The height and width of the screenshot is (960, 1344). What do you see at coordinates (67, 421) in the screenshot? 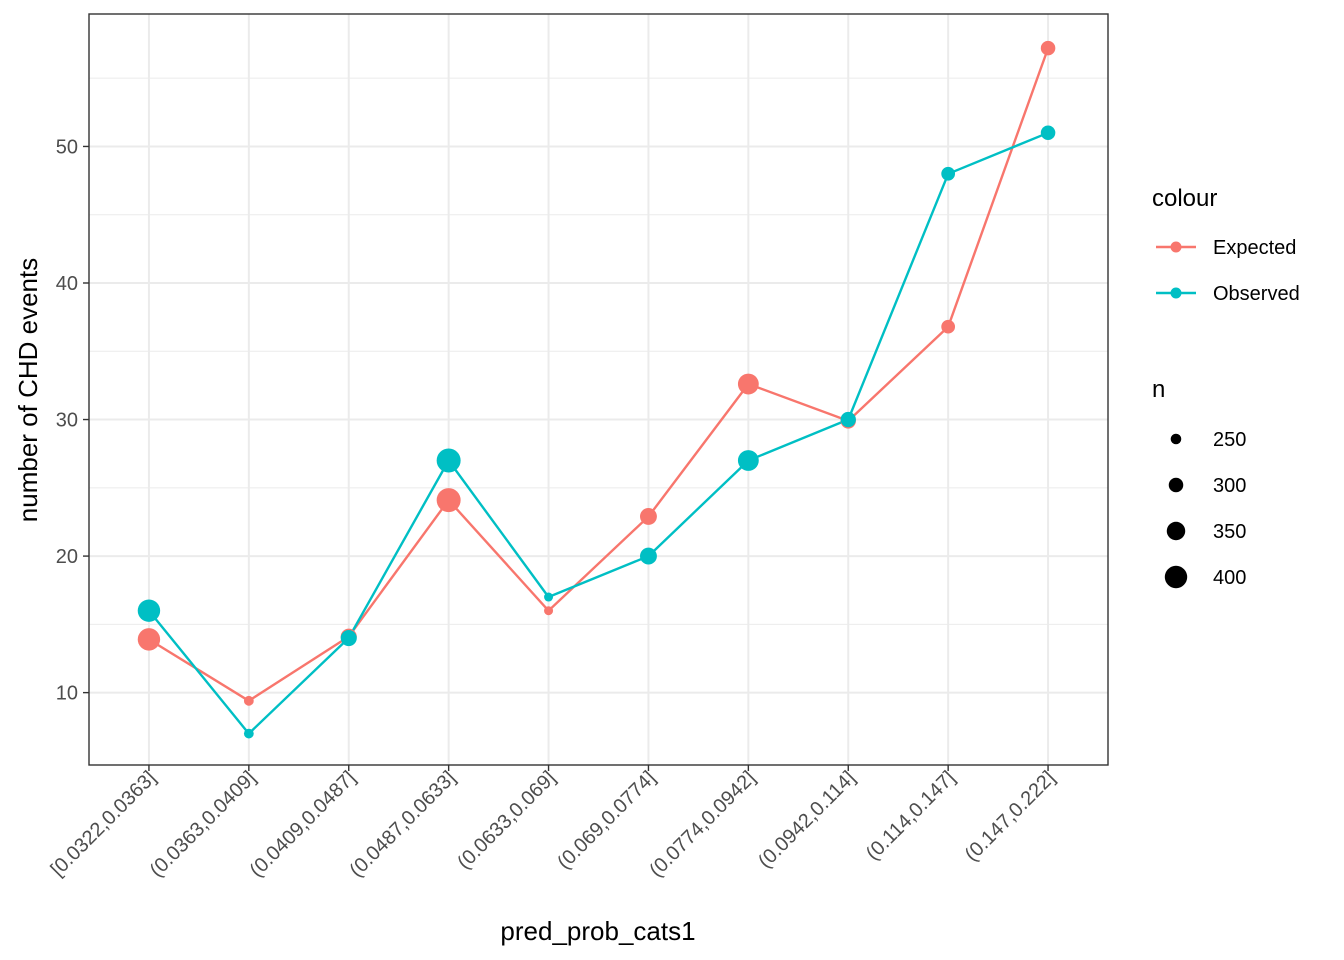
I see `y-tick-label: 30` at bounding box center [67, 421].